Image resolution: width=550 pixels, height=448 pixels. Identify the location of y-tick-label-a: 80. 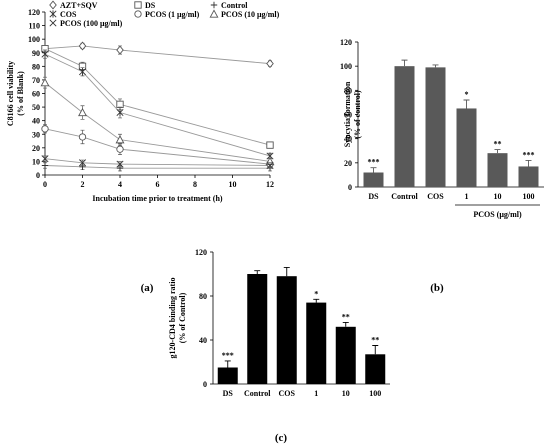
(36, 66).